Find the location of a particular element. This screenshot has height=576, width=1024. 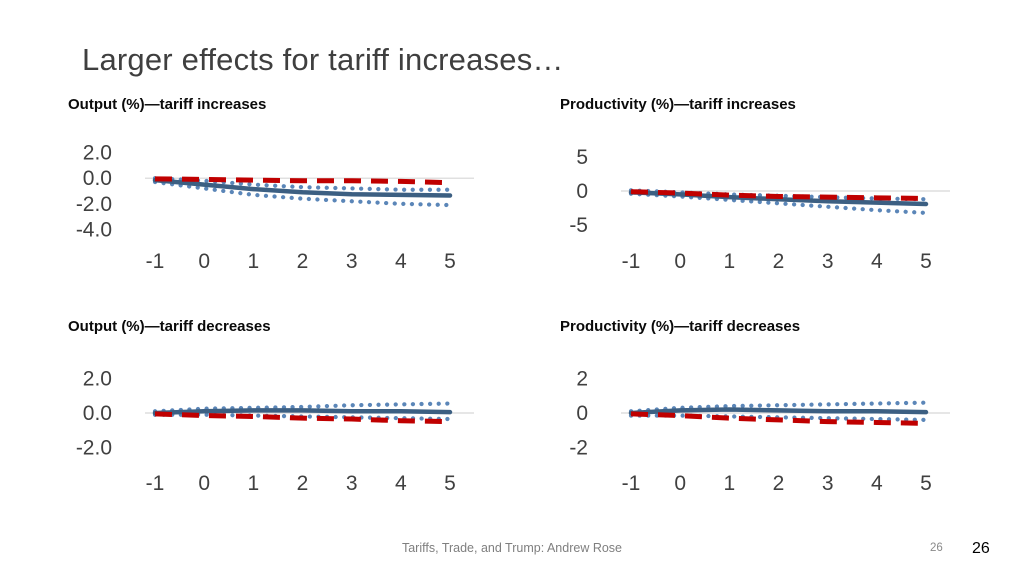

chart-title-productivity-decreases: Productivity (%)—tariff decreases is located at coordinates (680, 326).